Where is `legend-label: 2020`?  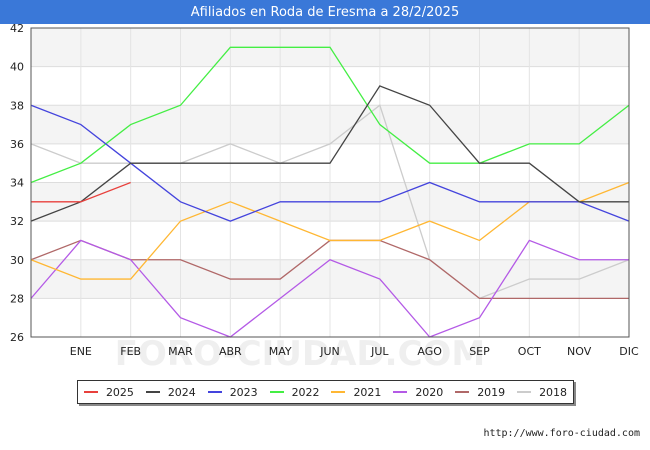
legend-label: 2020 is located at coordinates (429, 392).